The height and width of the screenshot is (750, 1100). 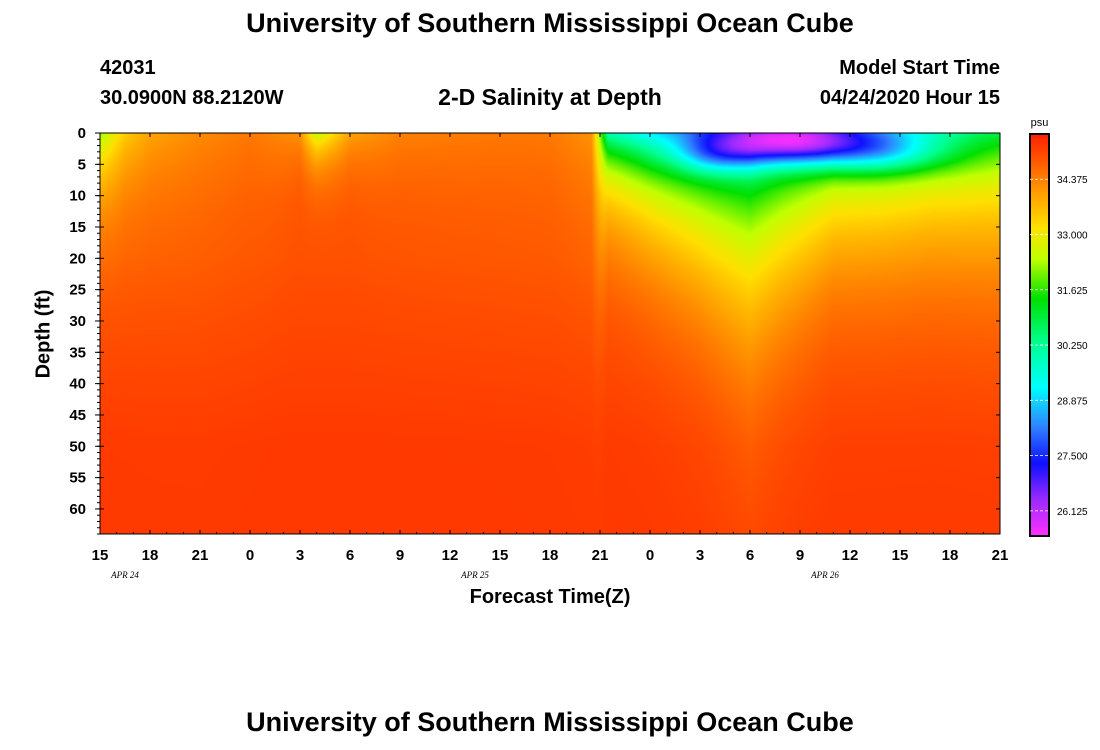 I want to click on y-tick-label: 45, so click(x=77, y=415).